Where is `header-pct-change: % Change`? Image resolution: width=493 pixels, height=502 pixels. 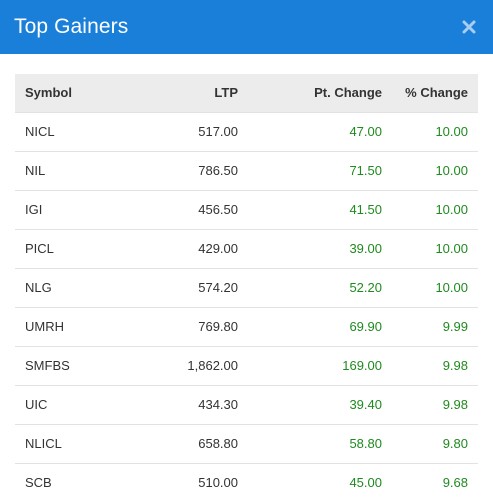 header-pct-change: % Change is located at coordinates (436, 93).